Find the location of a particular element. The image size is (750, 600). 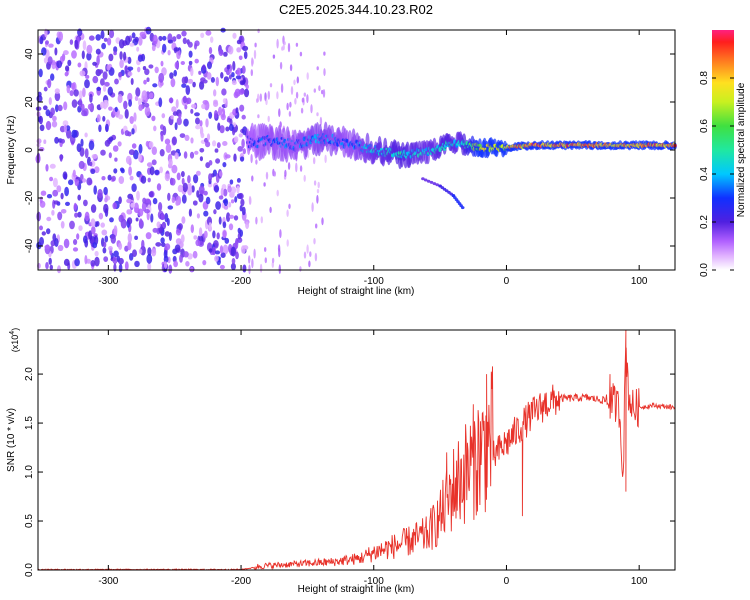

snr-y-label: SNR (10 * v/v) is located at coordinates (11, 440).